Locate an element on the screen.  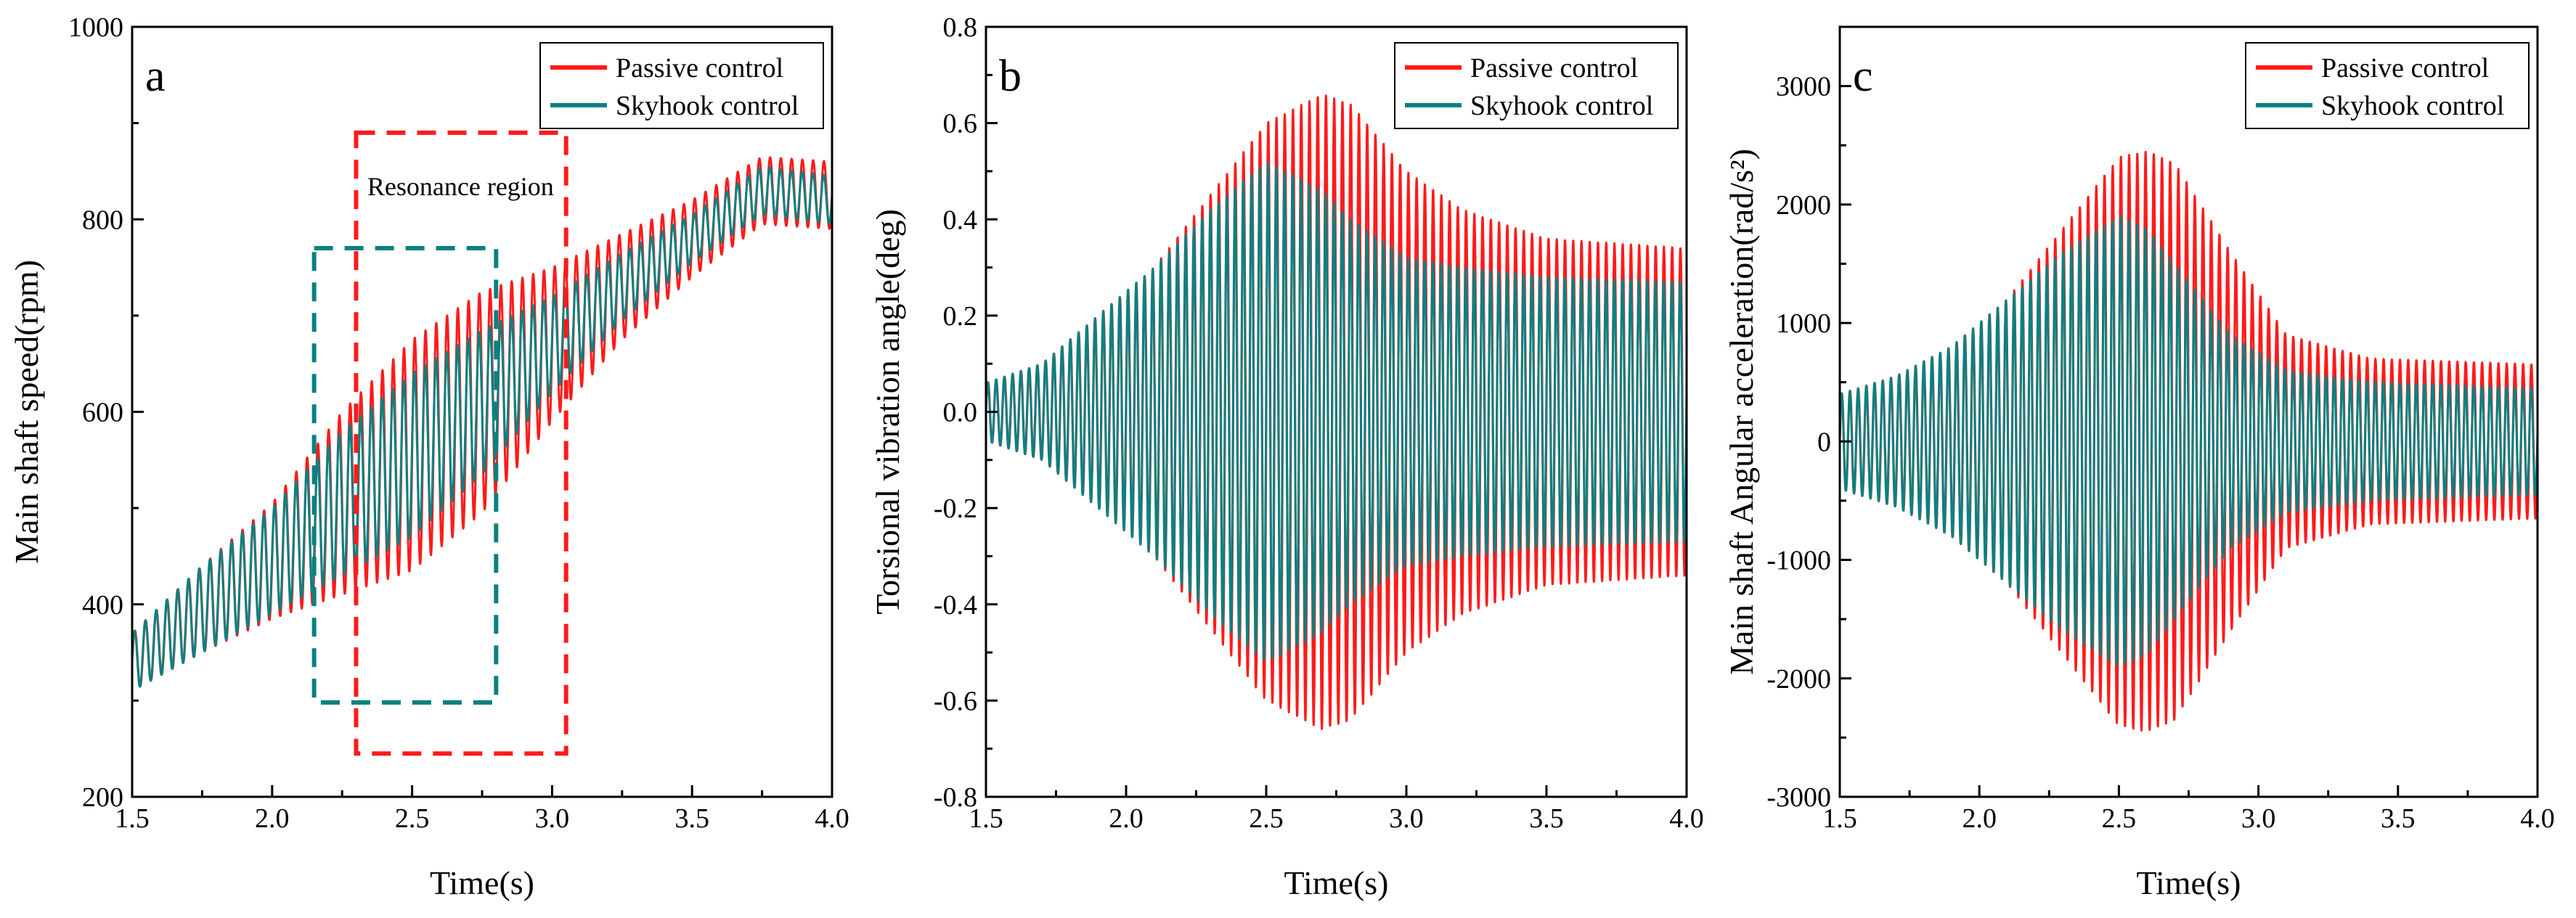
panel-label: b is located at coordinates (1010, 76).